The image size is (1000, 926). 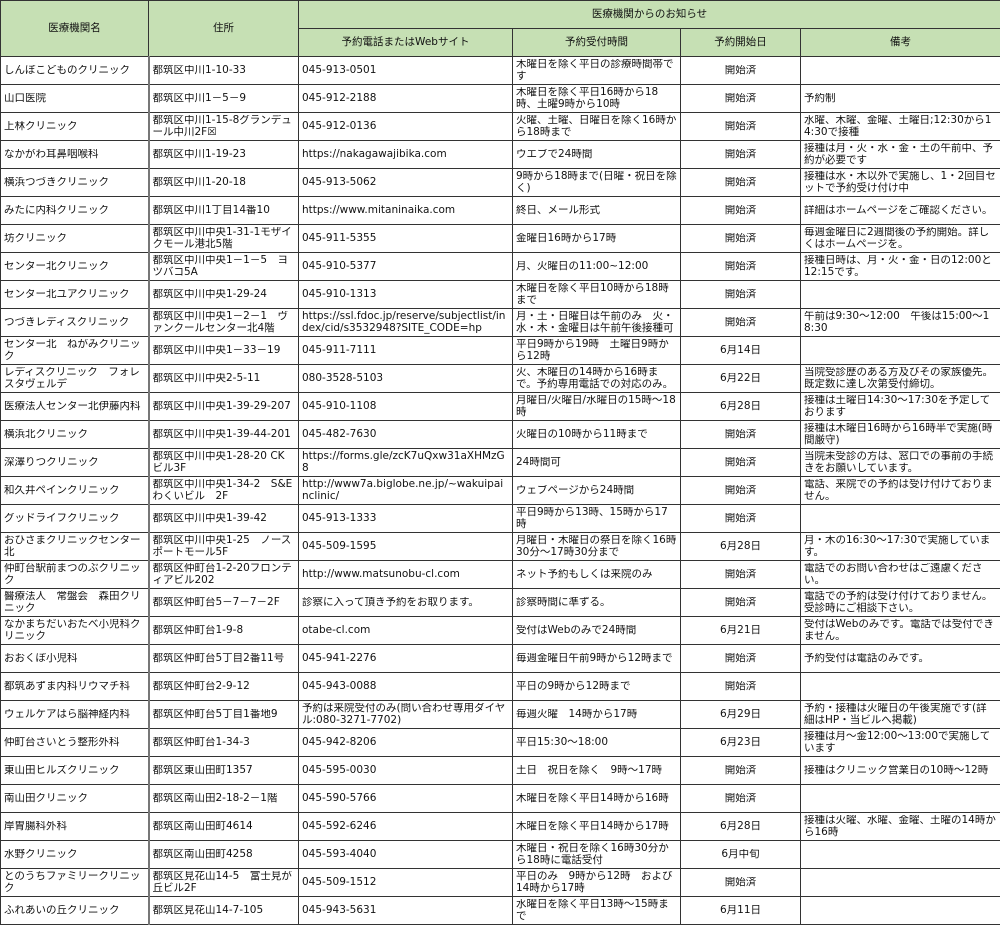 I want to click on remarks-cell: 接種は月・火・水・金・土の午前中、予約が必要です, so click(x=899, y=154).